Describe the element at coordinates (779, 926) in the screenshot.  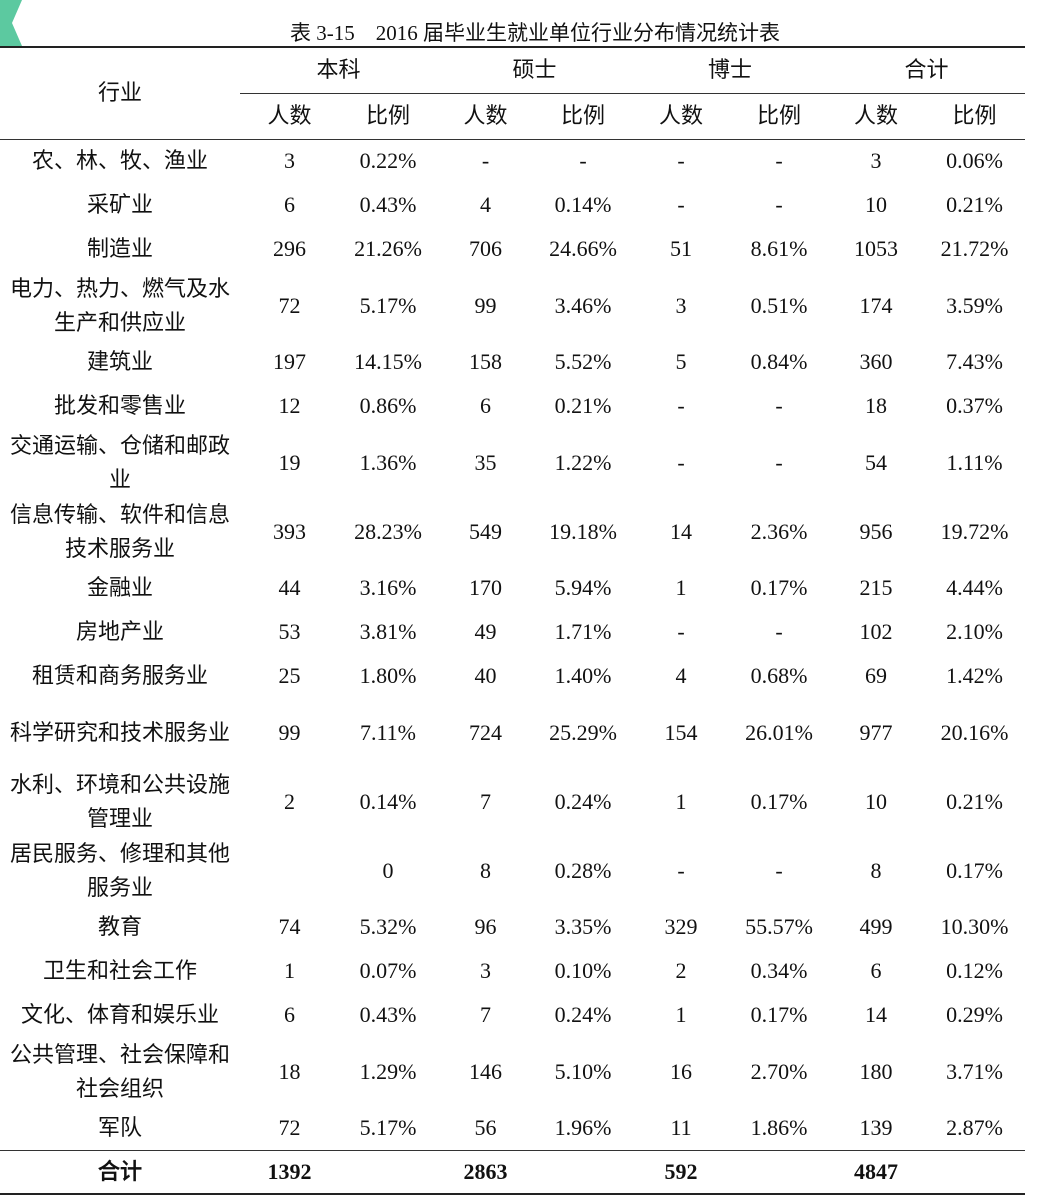
I see `cell: 55.57%` at that location.